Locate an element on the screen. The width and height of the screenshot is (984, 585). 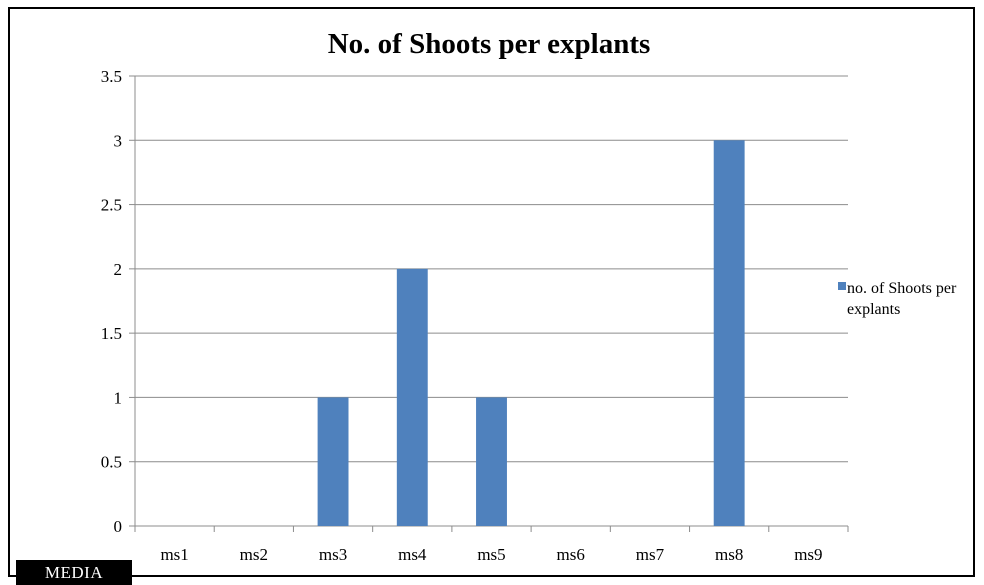
x-tick-label: ms3 is located at coordinates (333, 554).